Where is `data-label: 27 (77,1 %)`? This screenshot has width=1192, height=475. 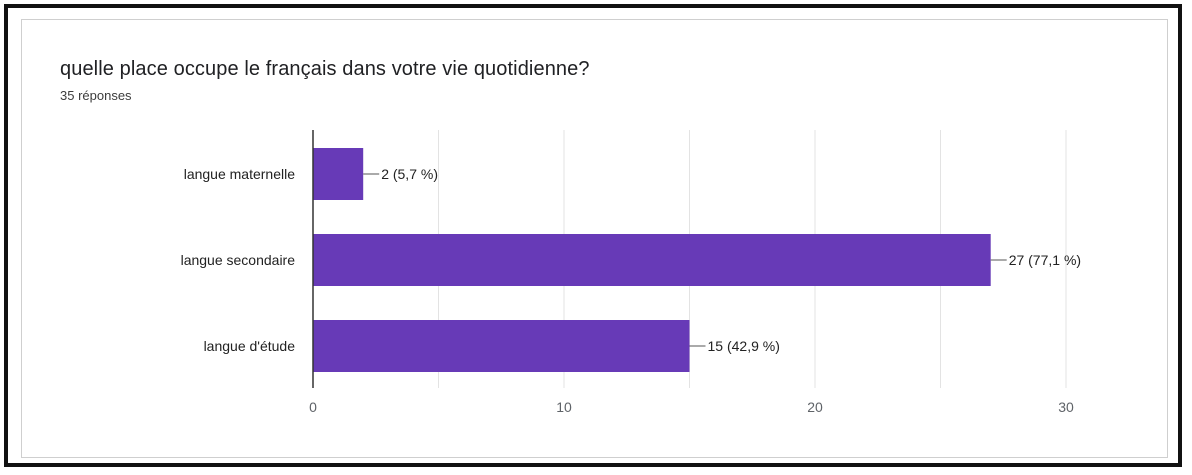 data-label: 27 (77,1 %) is located at coordinates (1045, 260).